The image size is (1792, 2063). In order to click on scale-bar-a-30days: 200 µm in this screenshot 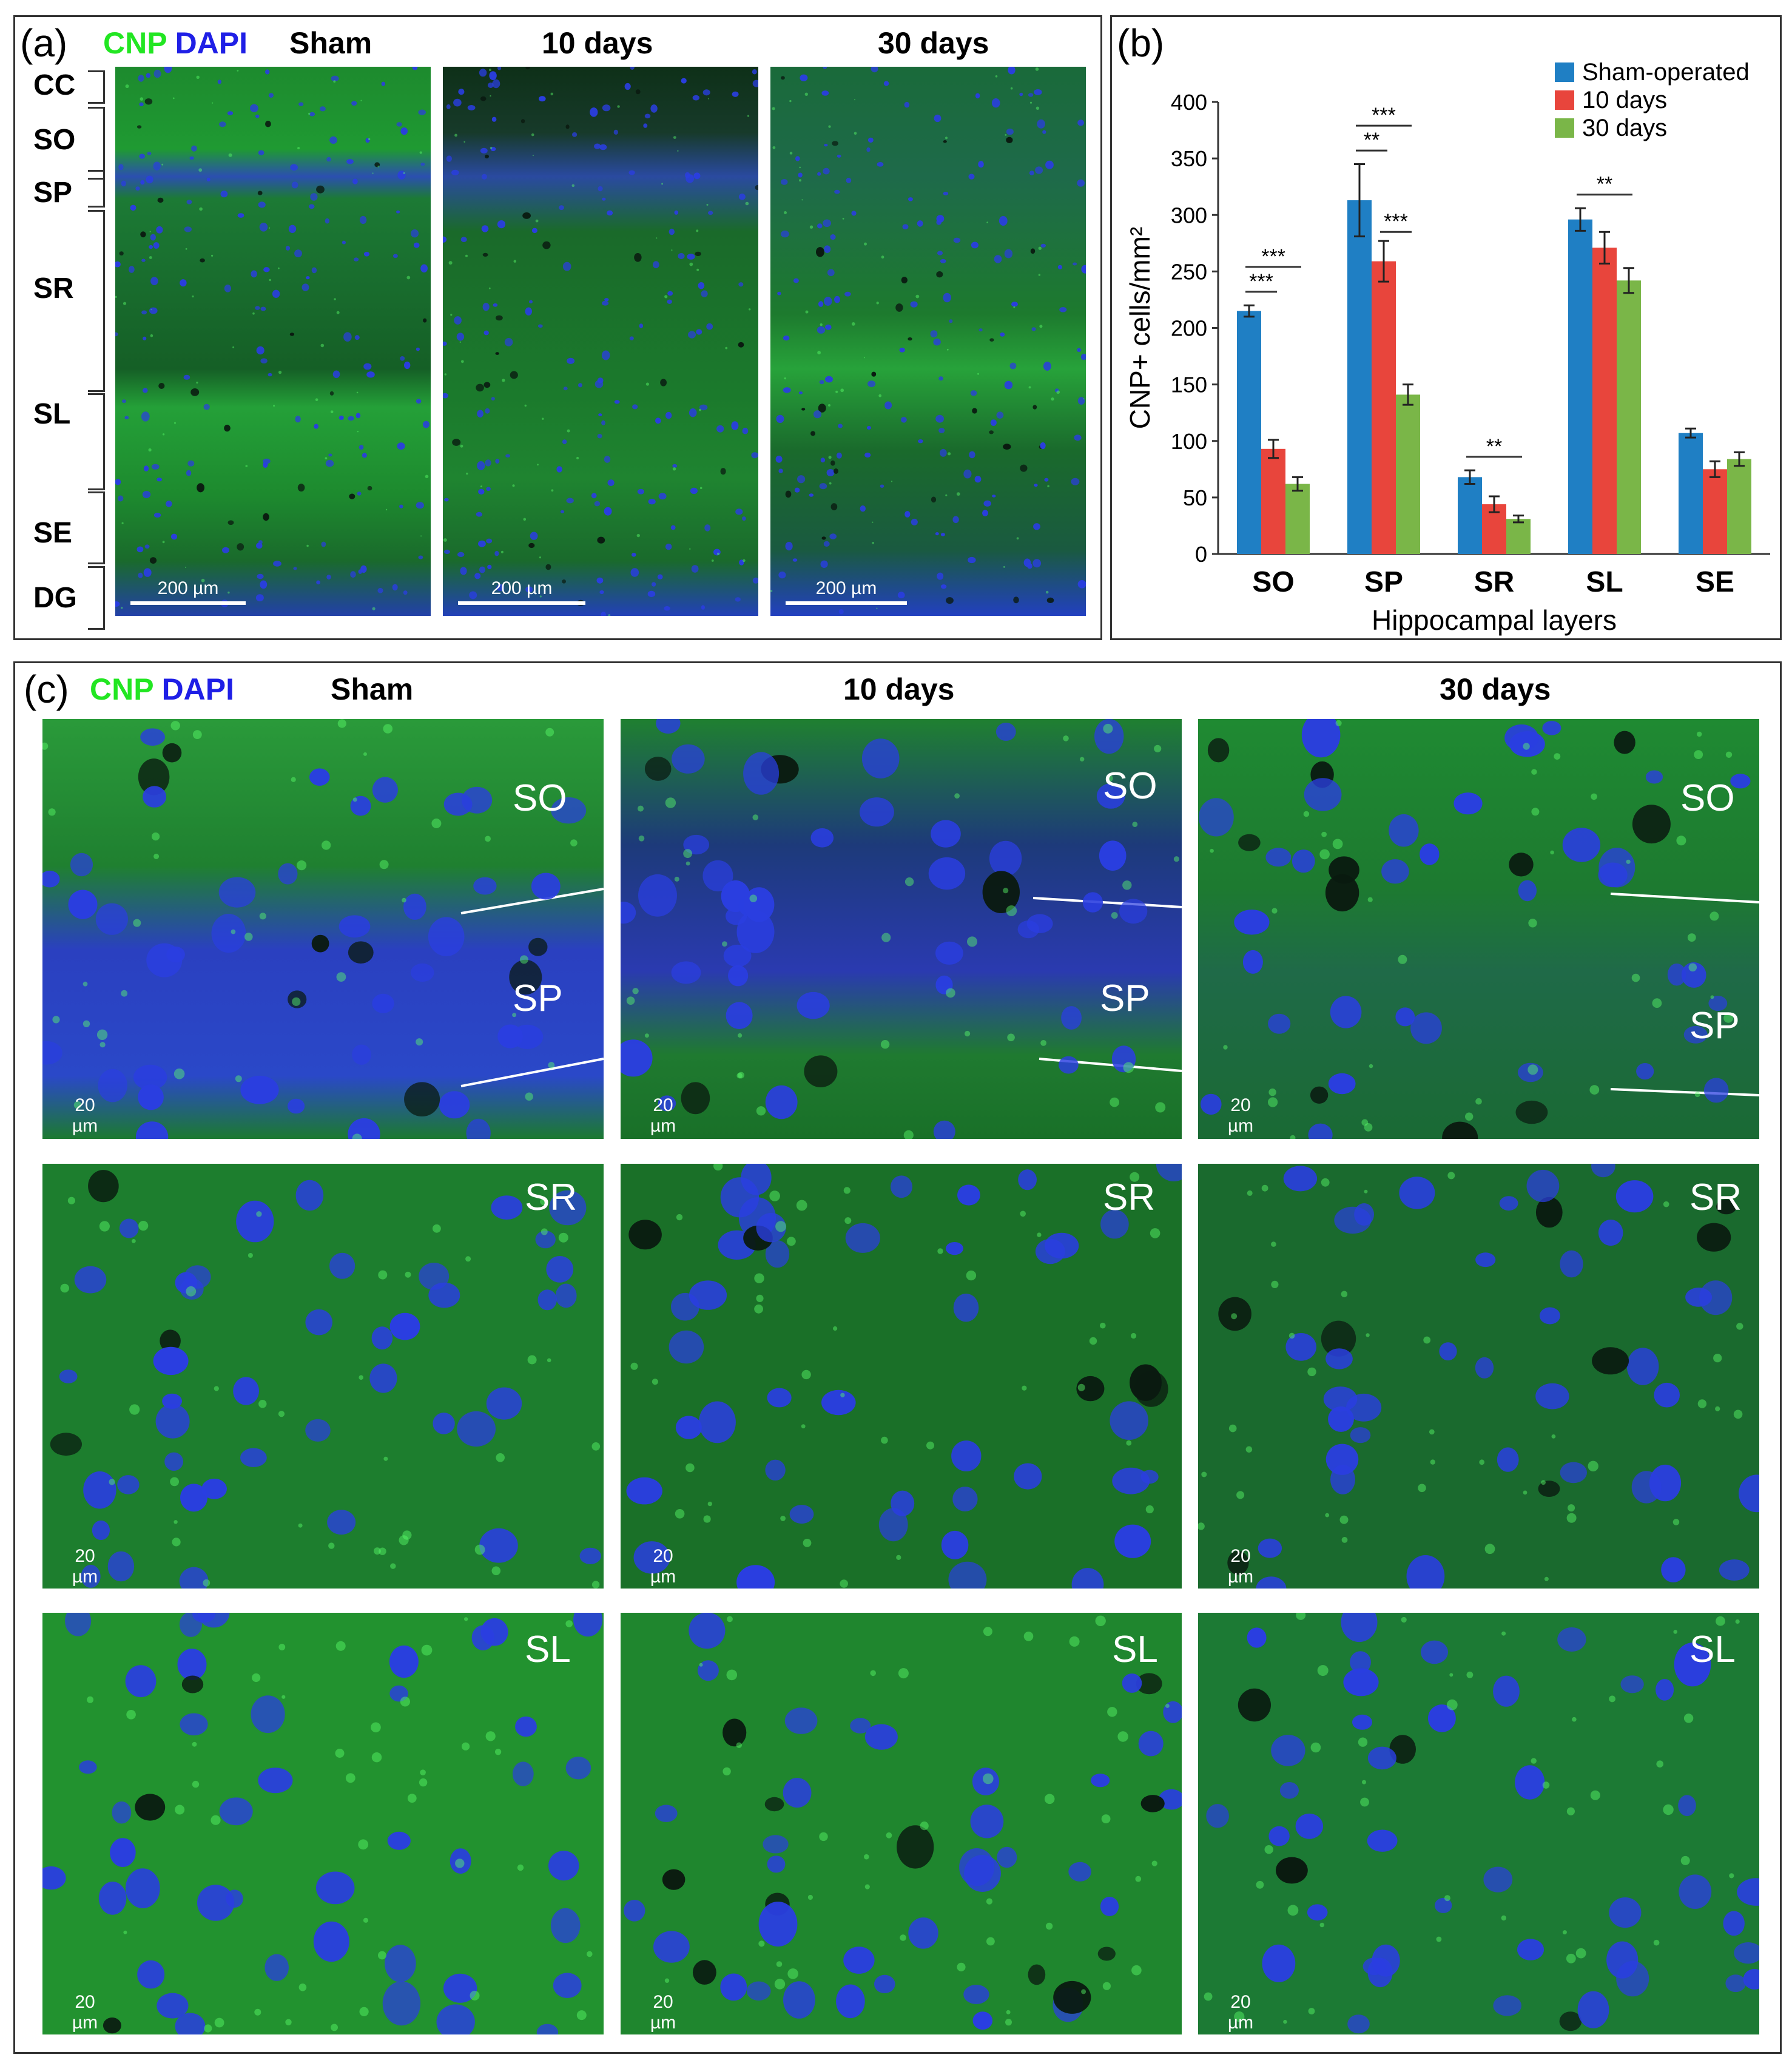, I will do `click(847, 591)`.